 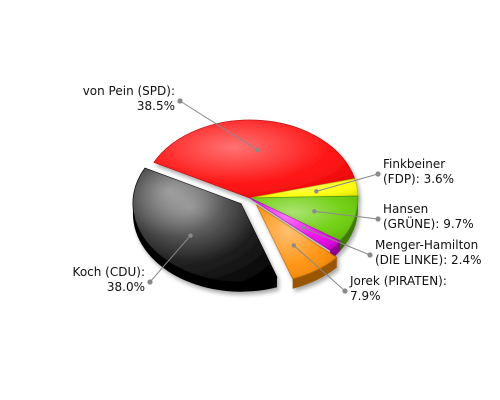 I want to click on pie-label-menger-hamilton-die-linke: Menger-Hamilton (DIE LINKE): 2.4%, so click(x=391, y=246).